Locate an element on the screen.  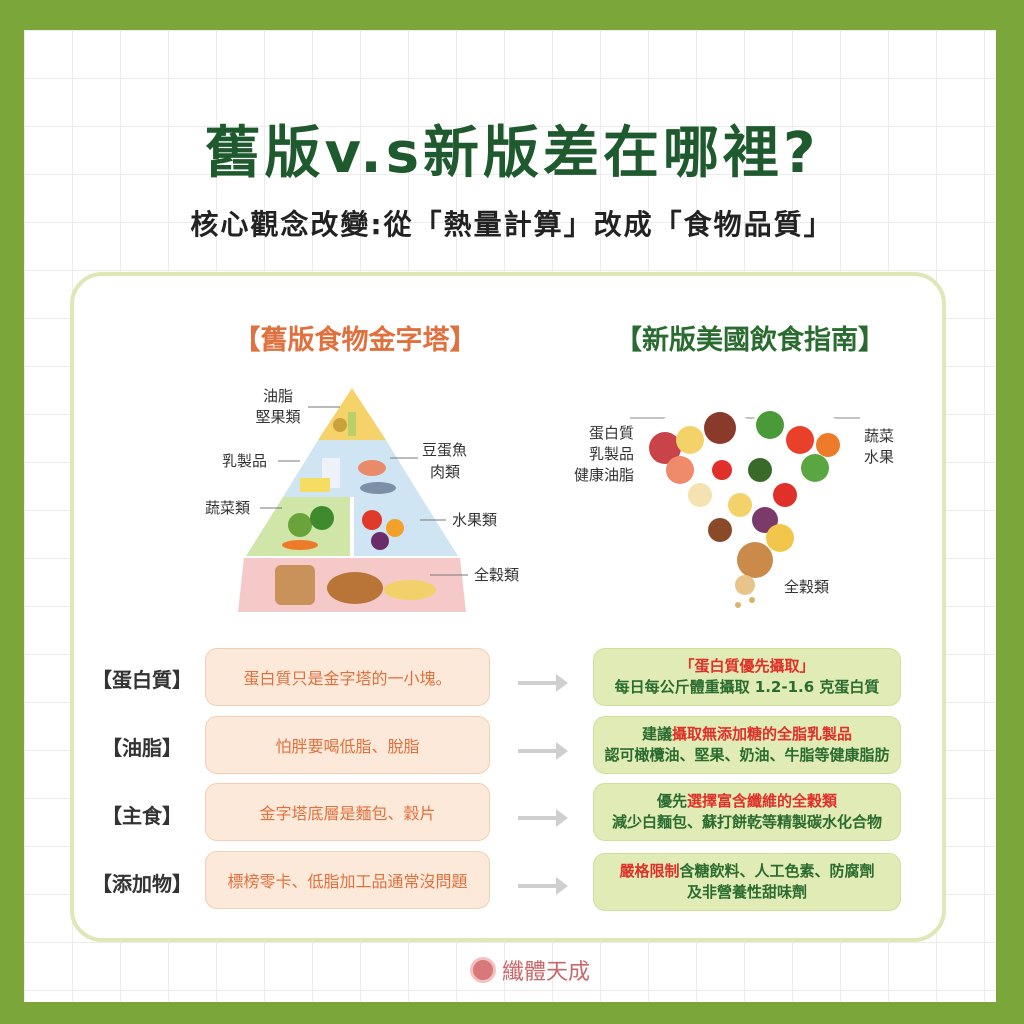
detail-text: 及非營養性甜味劑 is located at coordinates (746, 892).